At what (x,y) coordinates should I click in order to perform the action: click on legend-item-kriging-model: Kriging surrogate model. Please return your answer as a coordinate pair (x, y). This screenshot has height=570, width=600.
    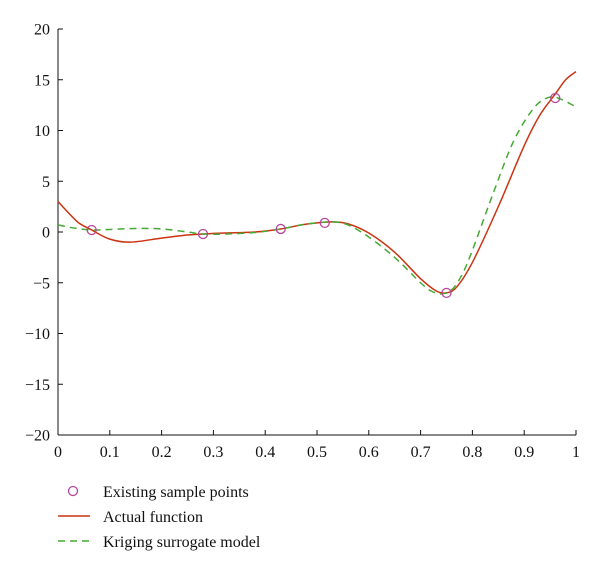
    Looking at the image, I should click on (159, 542).